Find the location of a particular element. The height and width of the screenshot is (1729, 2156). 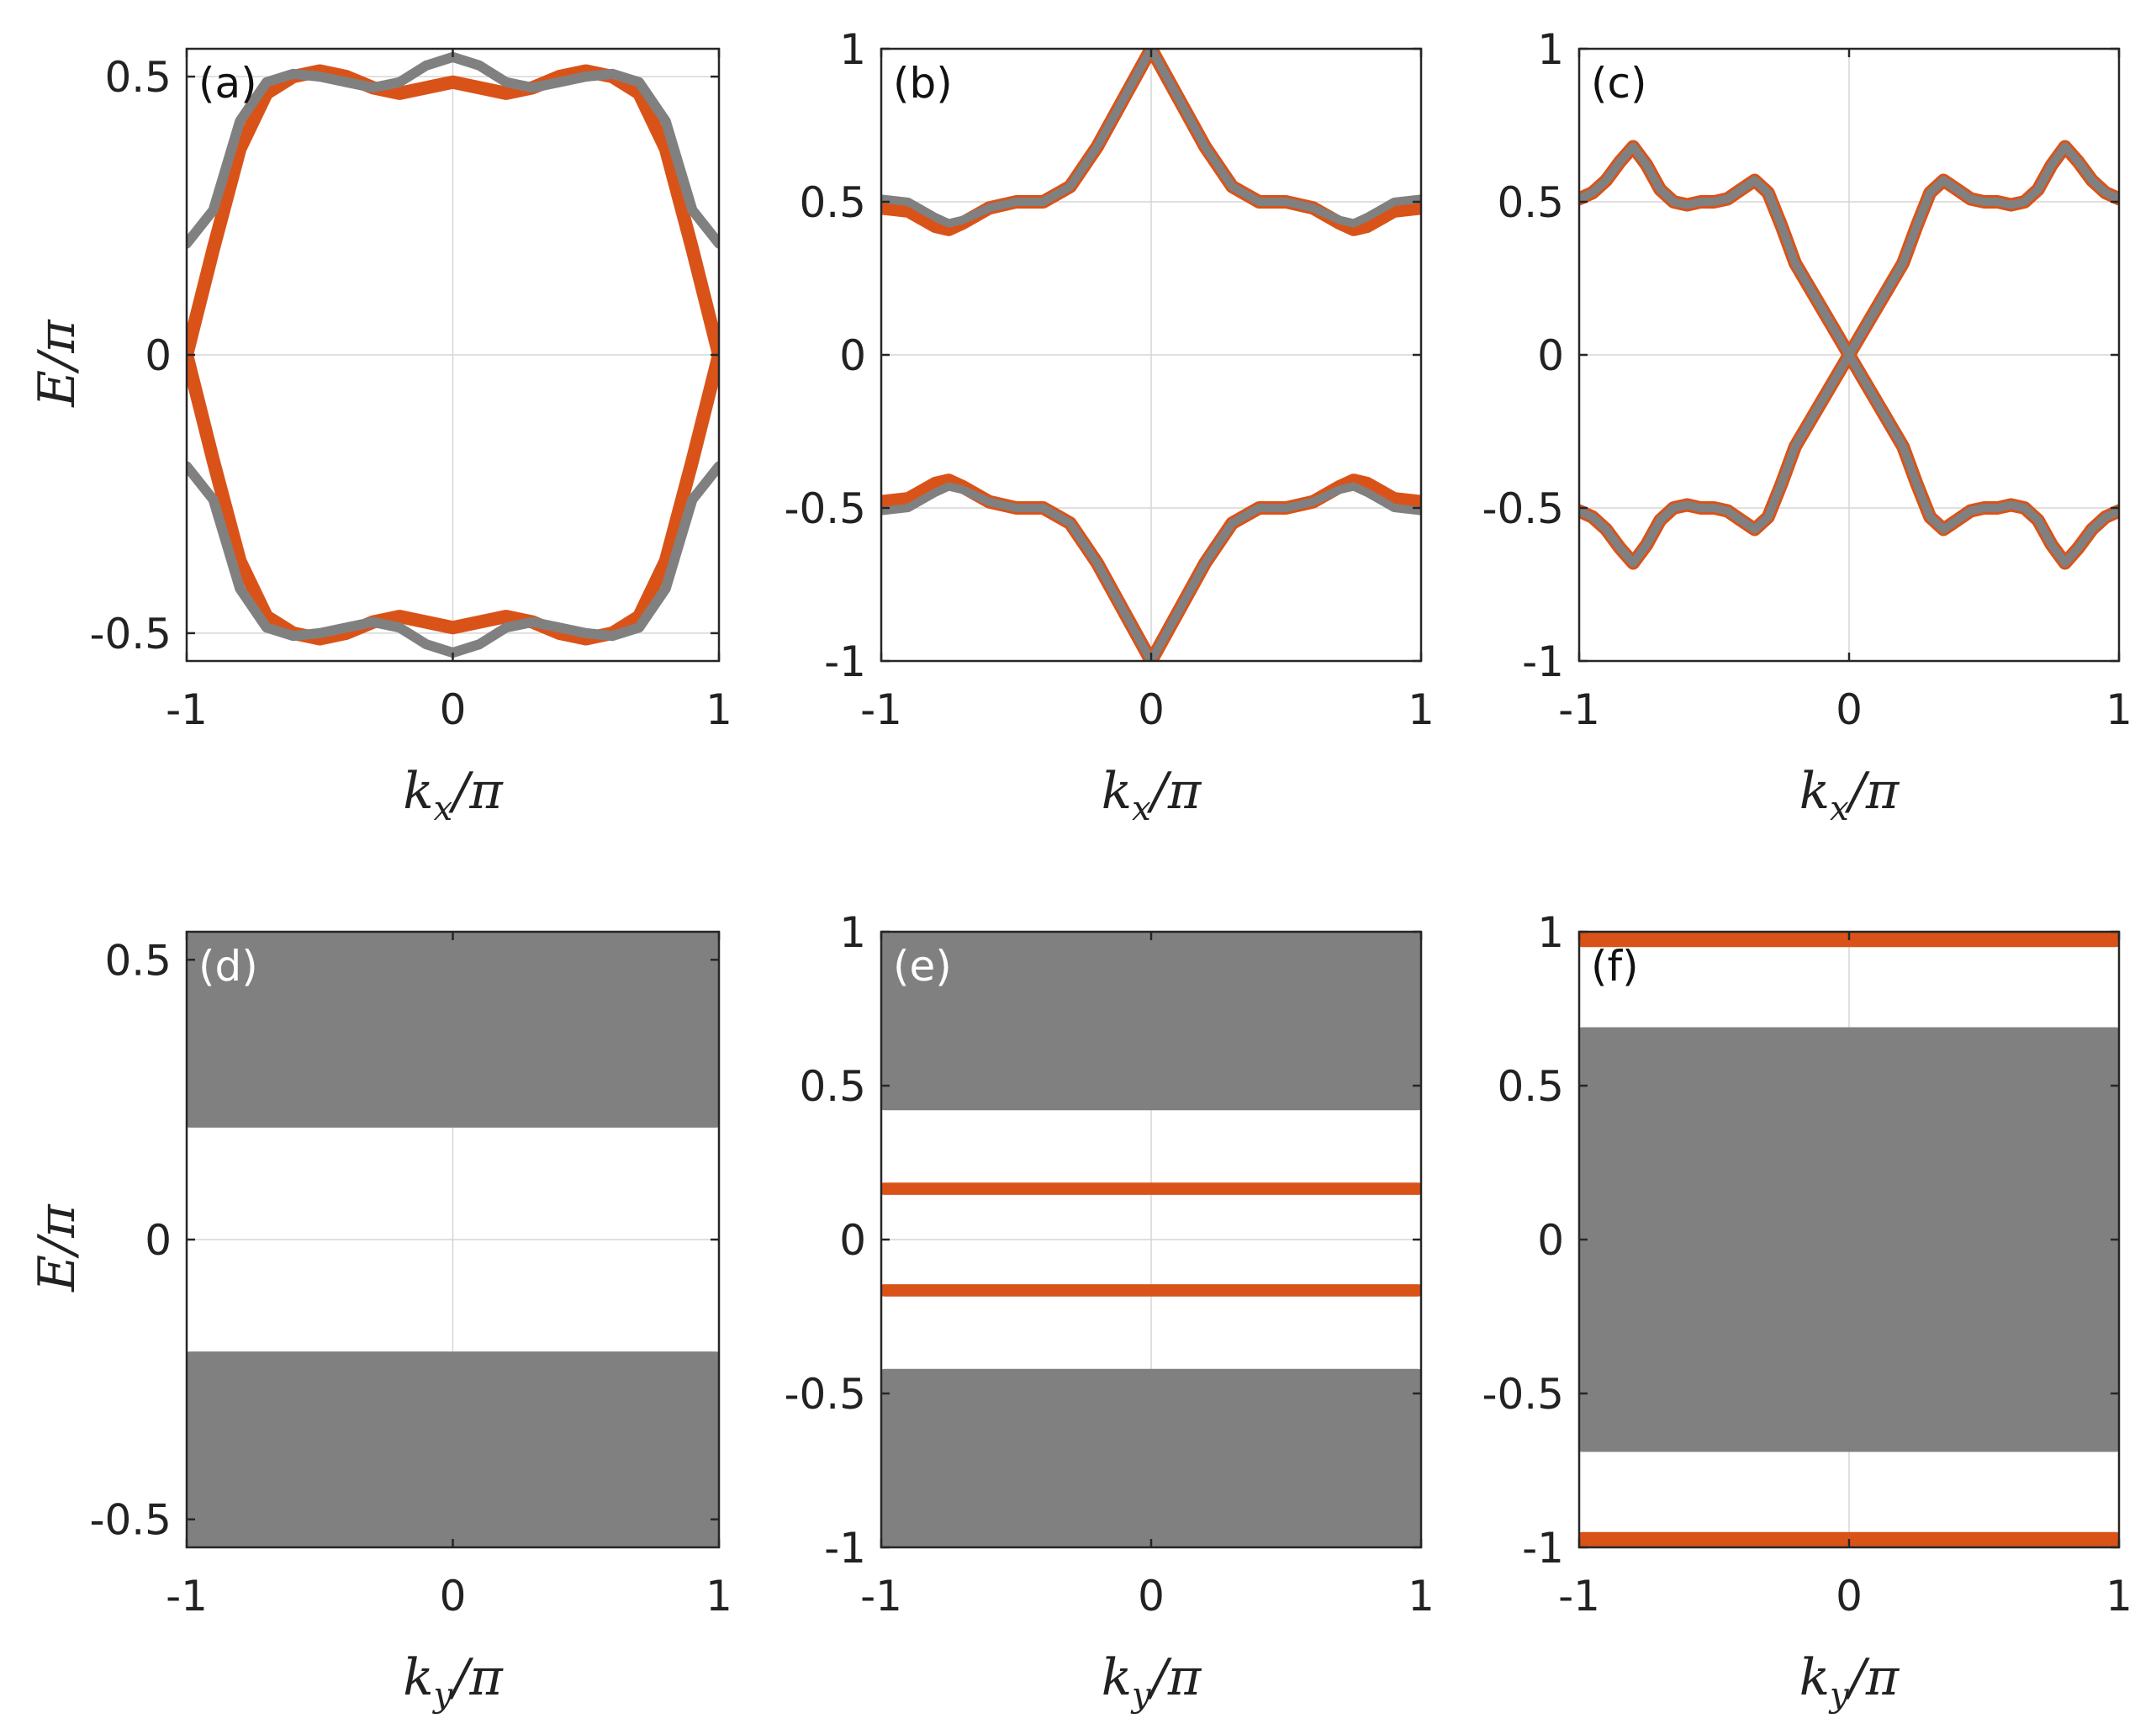

panel-e: -1 0 1 -1 -0.5 0 0.5 1 (e) ky/π is located at coordinates (1109, 1311).